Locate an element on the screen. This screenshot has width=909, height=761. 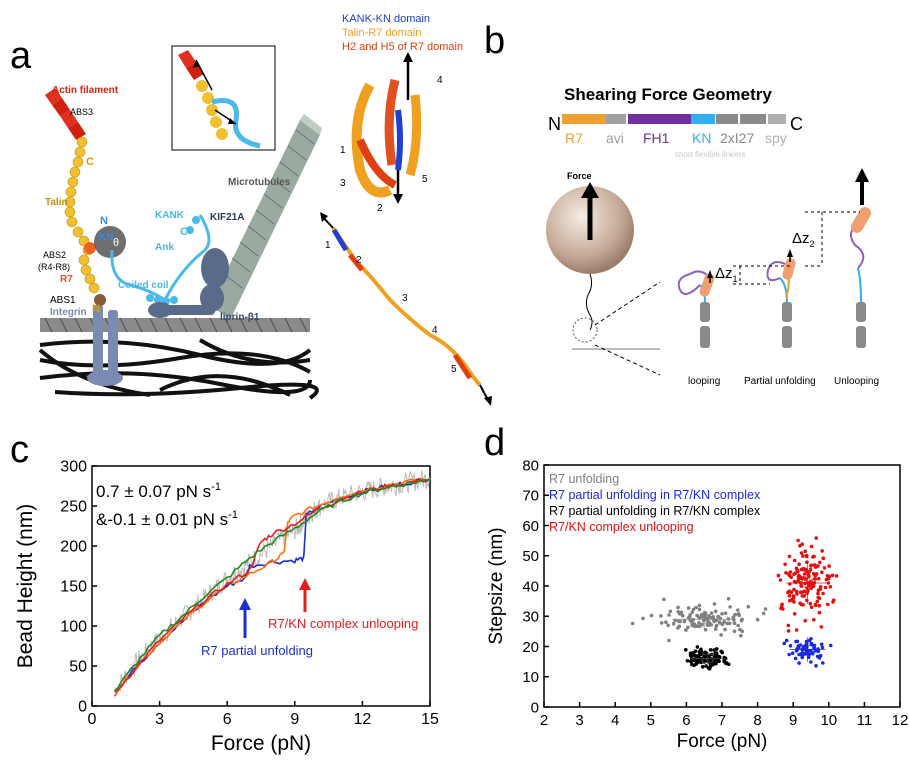
talin-label: Talin is located at coordinates (56, 202).